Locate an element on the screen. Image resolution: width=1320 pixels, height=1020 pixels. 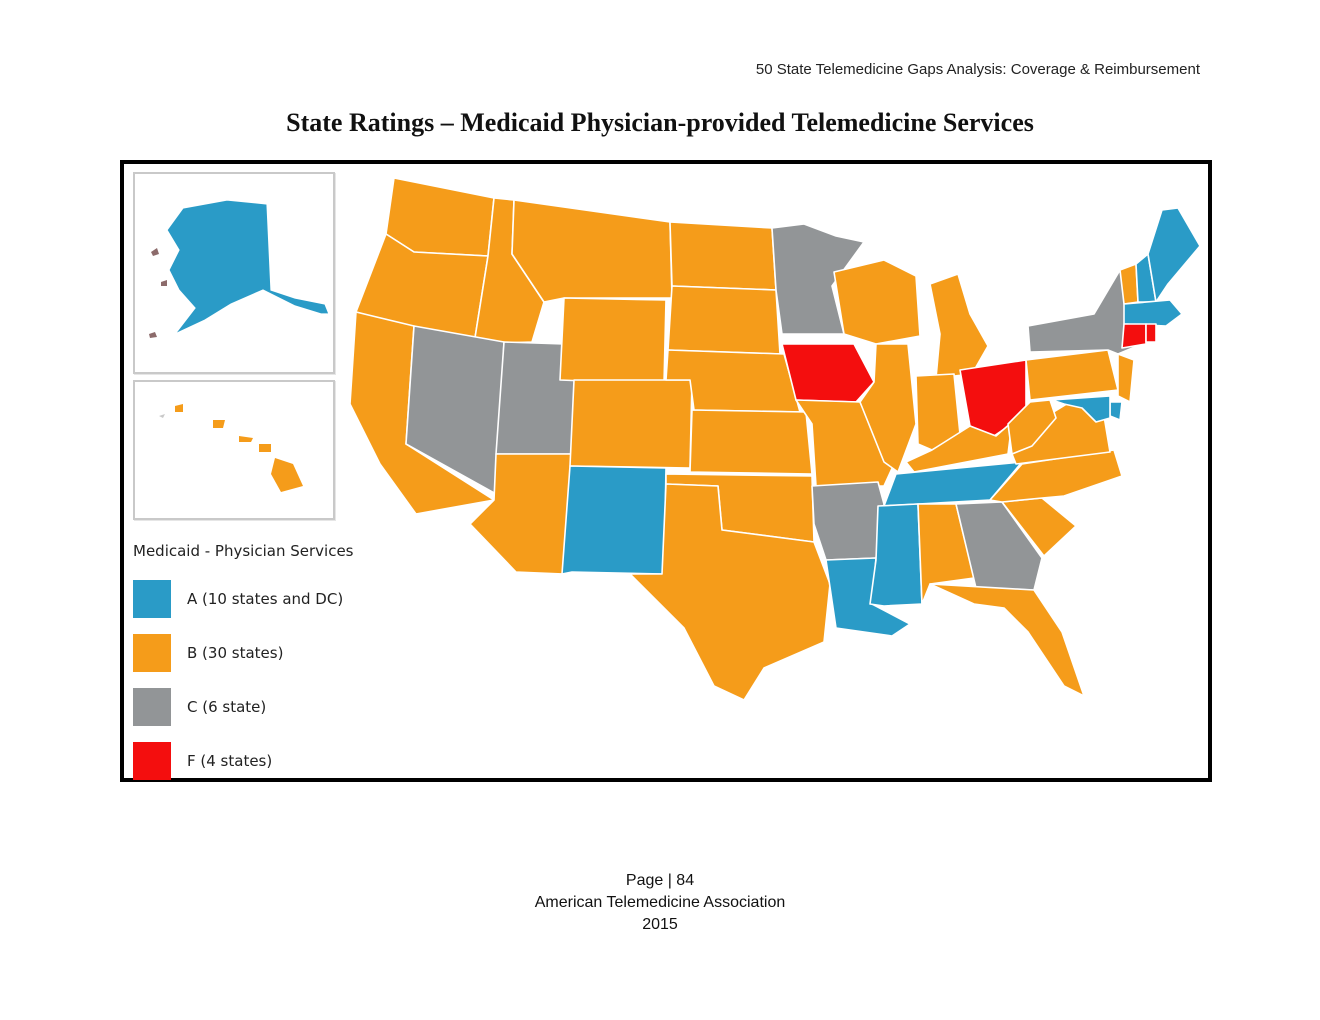
state-delaware is located at coordinates (1116, 411).